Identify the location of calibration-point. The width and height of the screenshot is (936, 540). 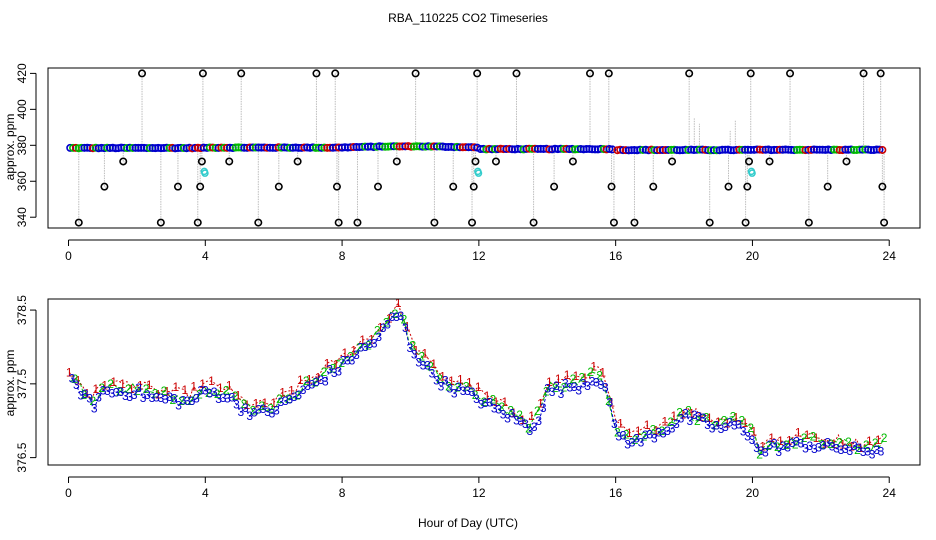
(752, 173).